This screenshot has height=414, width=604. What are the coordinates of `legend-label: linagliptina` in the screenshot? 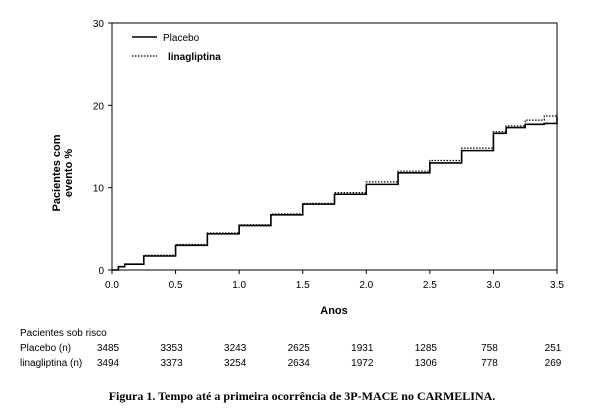 It's located at (194, 57).